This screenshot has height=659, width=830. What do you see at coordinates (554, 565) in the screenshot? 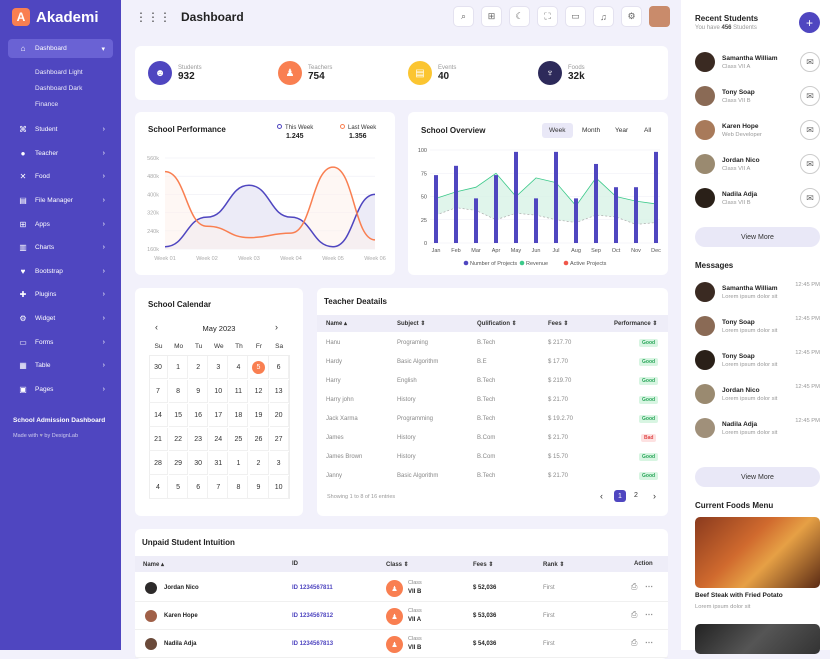
I see `column-header-rank: Rank ⇕` at bounding box center [554, 565].